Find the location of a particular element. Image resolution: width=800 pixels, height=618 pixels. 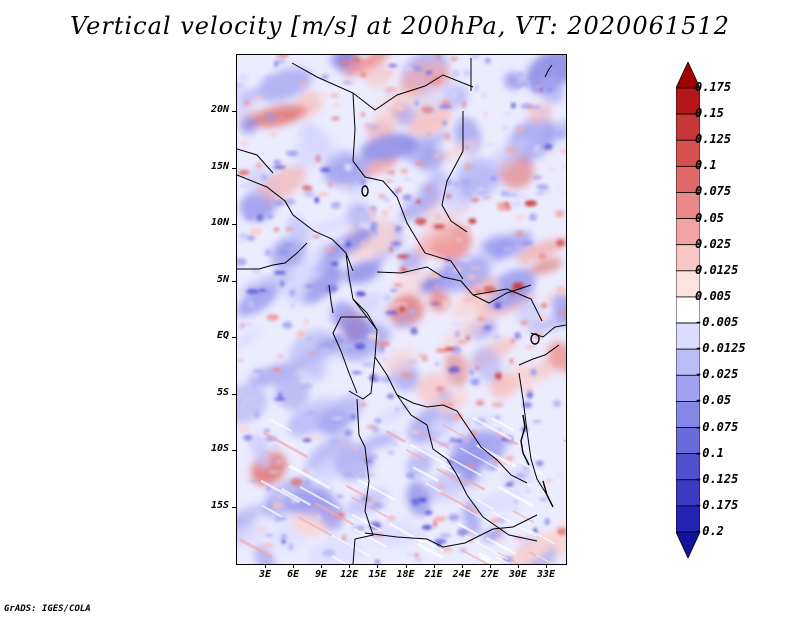

legend-bands is located at coordinates (688, 310).